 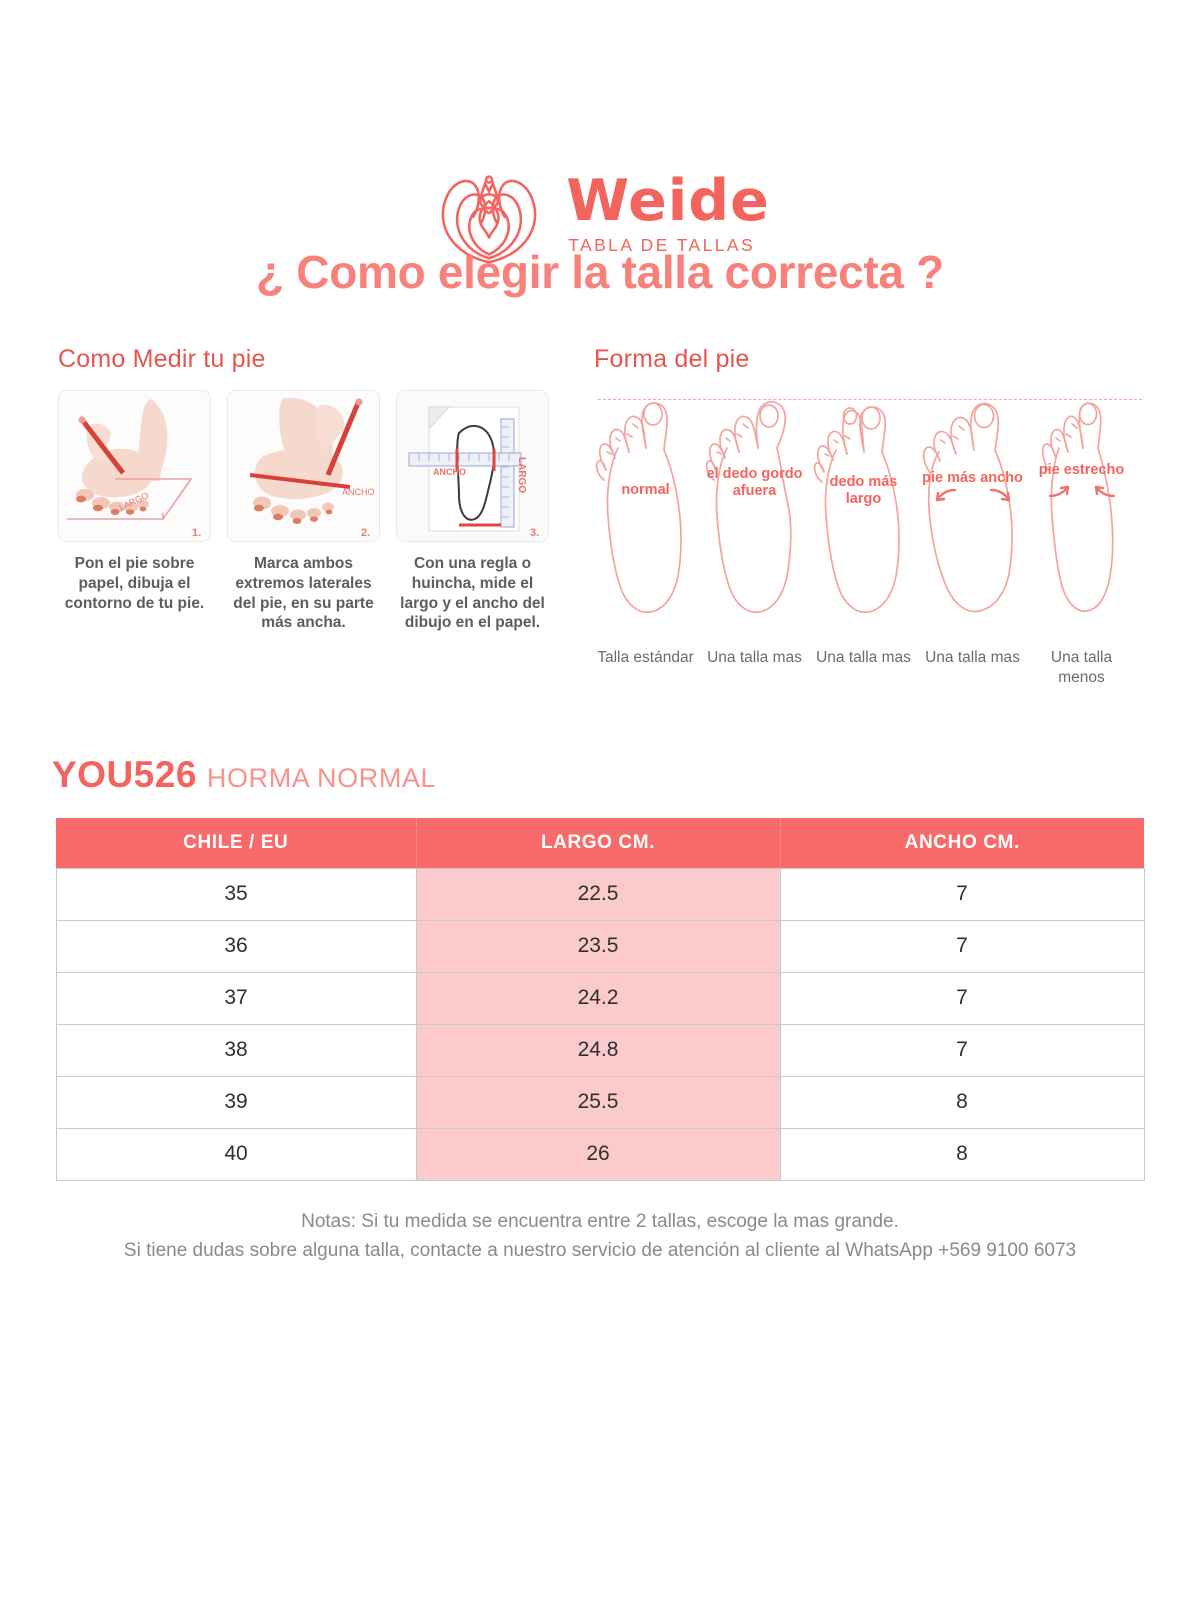 I want to click on cell-largo: 26, so click(x=598, y=1154).